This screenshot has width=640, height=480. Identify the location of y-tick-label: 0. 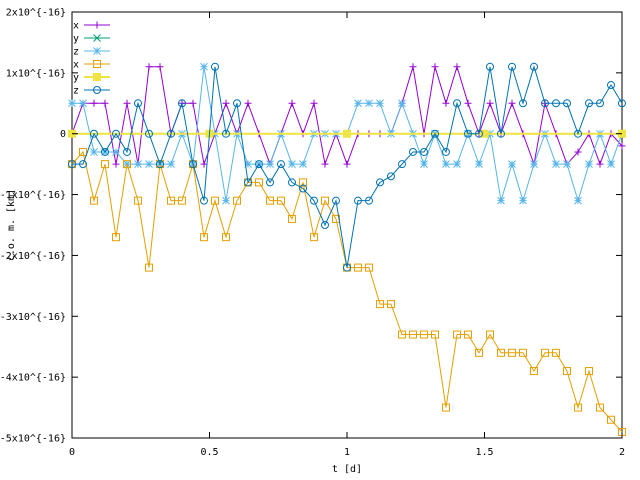
(63, 134).